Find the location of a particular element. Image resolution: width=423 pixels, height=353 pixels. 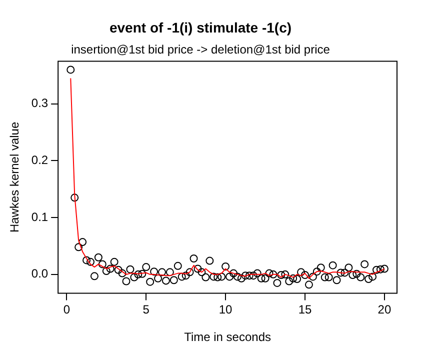

x-axis-title: Time in seconds is located at coordinates (228, 337).